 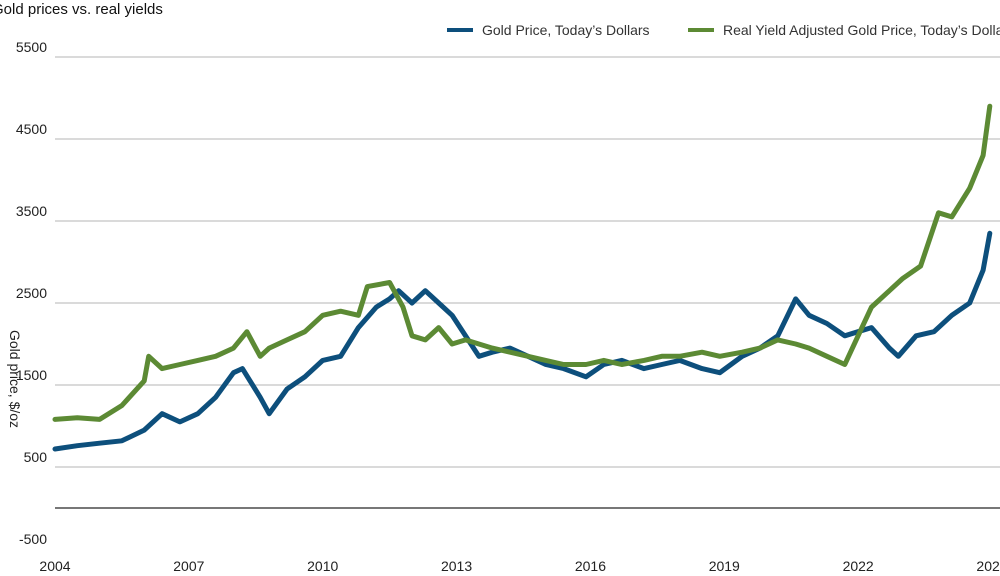 What do you see at coordinates (988, 566) in the screenshot?
I see `x-tick-label: 2025` at bounding box center [988, 566].